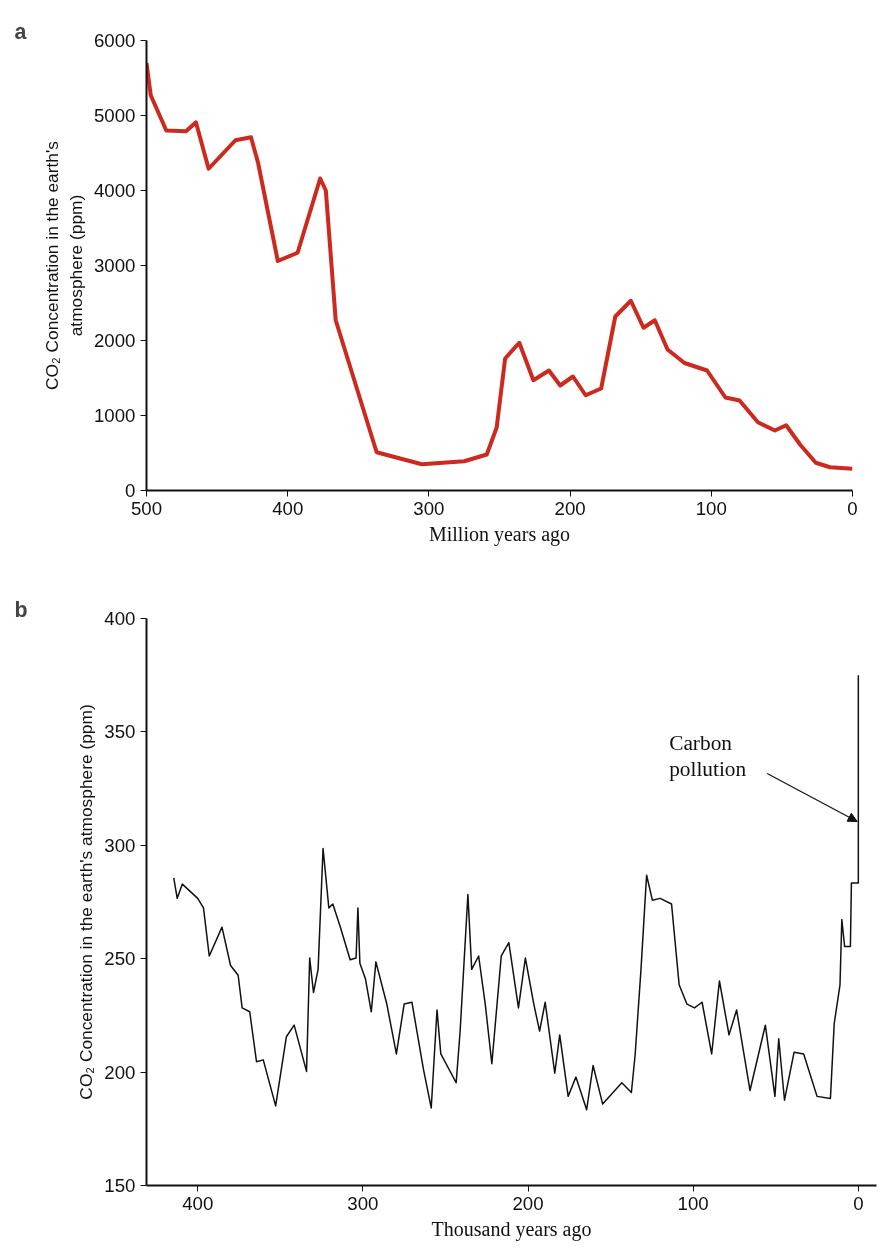 This screenshot has width=888, height=1259. What do you see at coordinates (120, 1185) in the screenshot?
I see `y-tick-label: 150` at bounding box center [120, 1185].